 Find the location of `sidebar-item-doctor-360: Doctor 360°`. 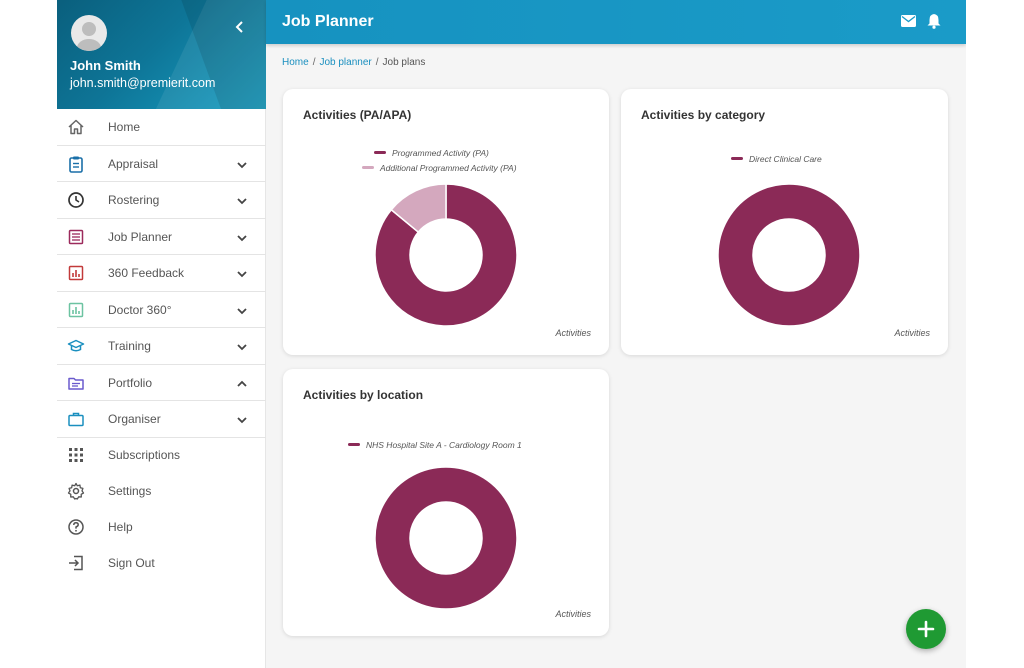

sidebar-item-doctor-360: Doctor 360° is located at coordinates (161, 310).